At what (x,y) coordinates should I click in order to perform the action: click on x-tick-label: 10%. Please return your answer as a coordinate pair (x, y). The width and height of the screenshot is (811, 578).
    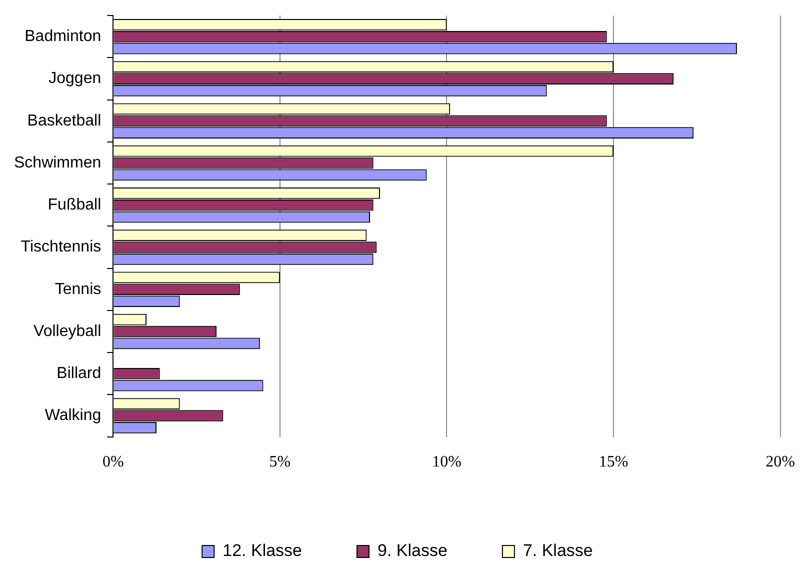
    Looking at the image, I should click on (447, 462).